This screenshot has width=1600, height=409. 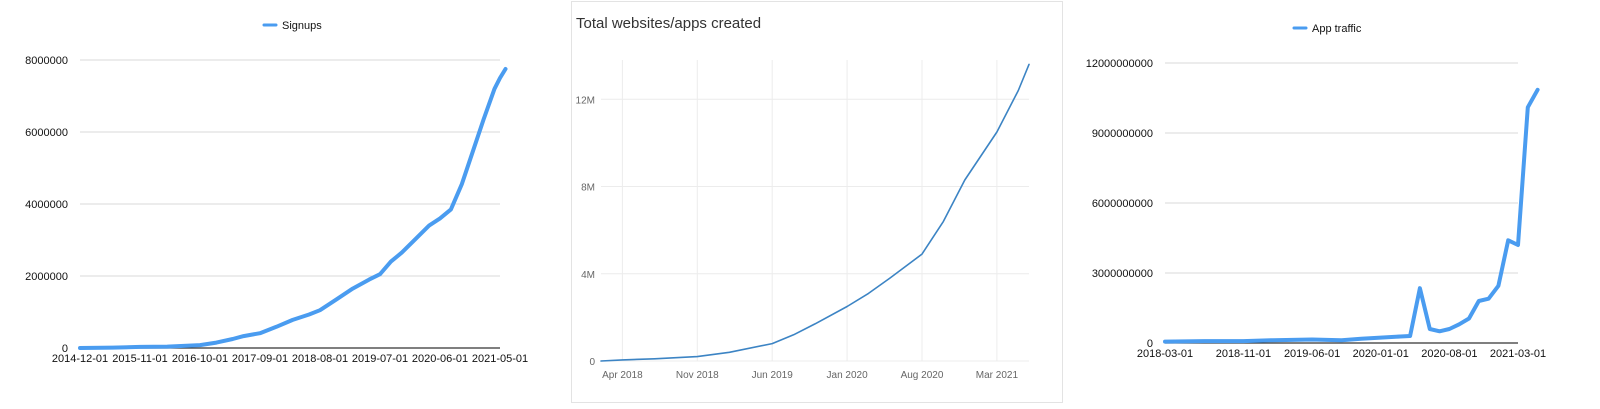 What do you see at coordinates (592, 362) in the screenshot?
I see `y-tick-label: 0` at bounding box center [592, 362].